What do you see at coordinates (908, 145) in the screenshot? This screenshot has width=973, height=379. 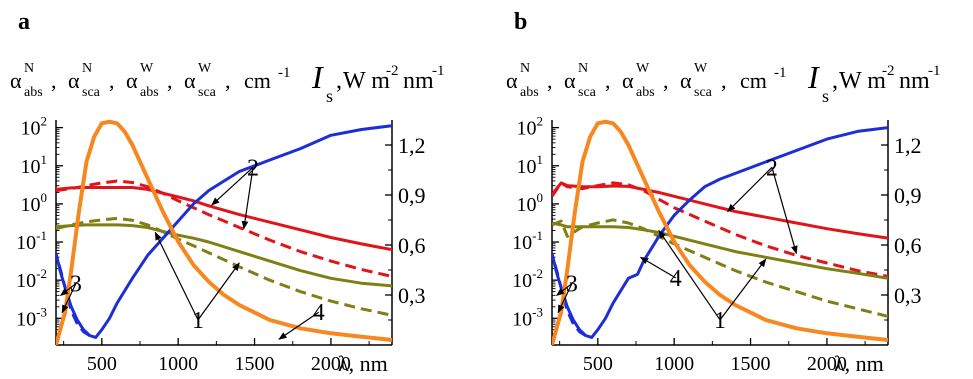 I see `y-tick-label-right: 1,2` at bounding box center [908, 145].